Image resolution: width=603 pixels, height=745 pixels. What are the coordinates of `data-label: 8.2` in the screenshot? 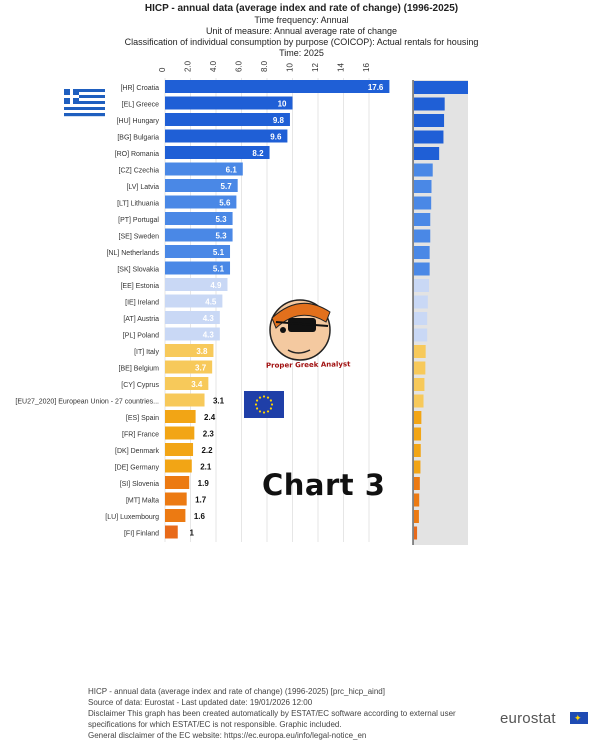 It's located at (258, 153).